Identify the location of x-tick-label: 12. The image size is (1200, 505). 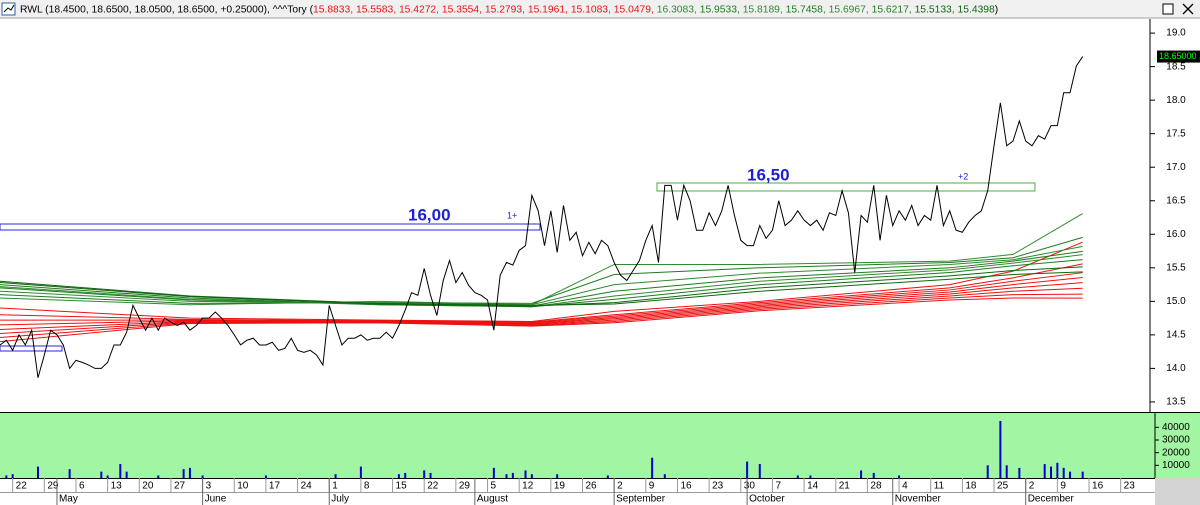
(528, 486).